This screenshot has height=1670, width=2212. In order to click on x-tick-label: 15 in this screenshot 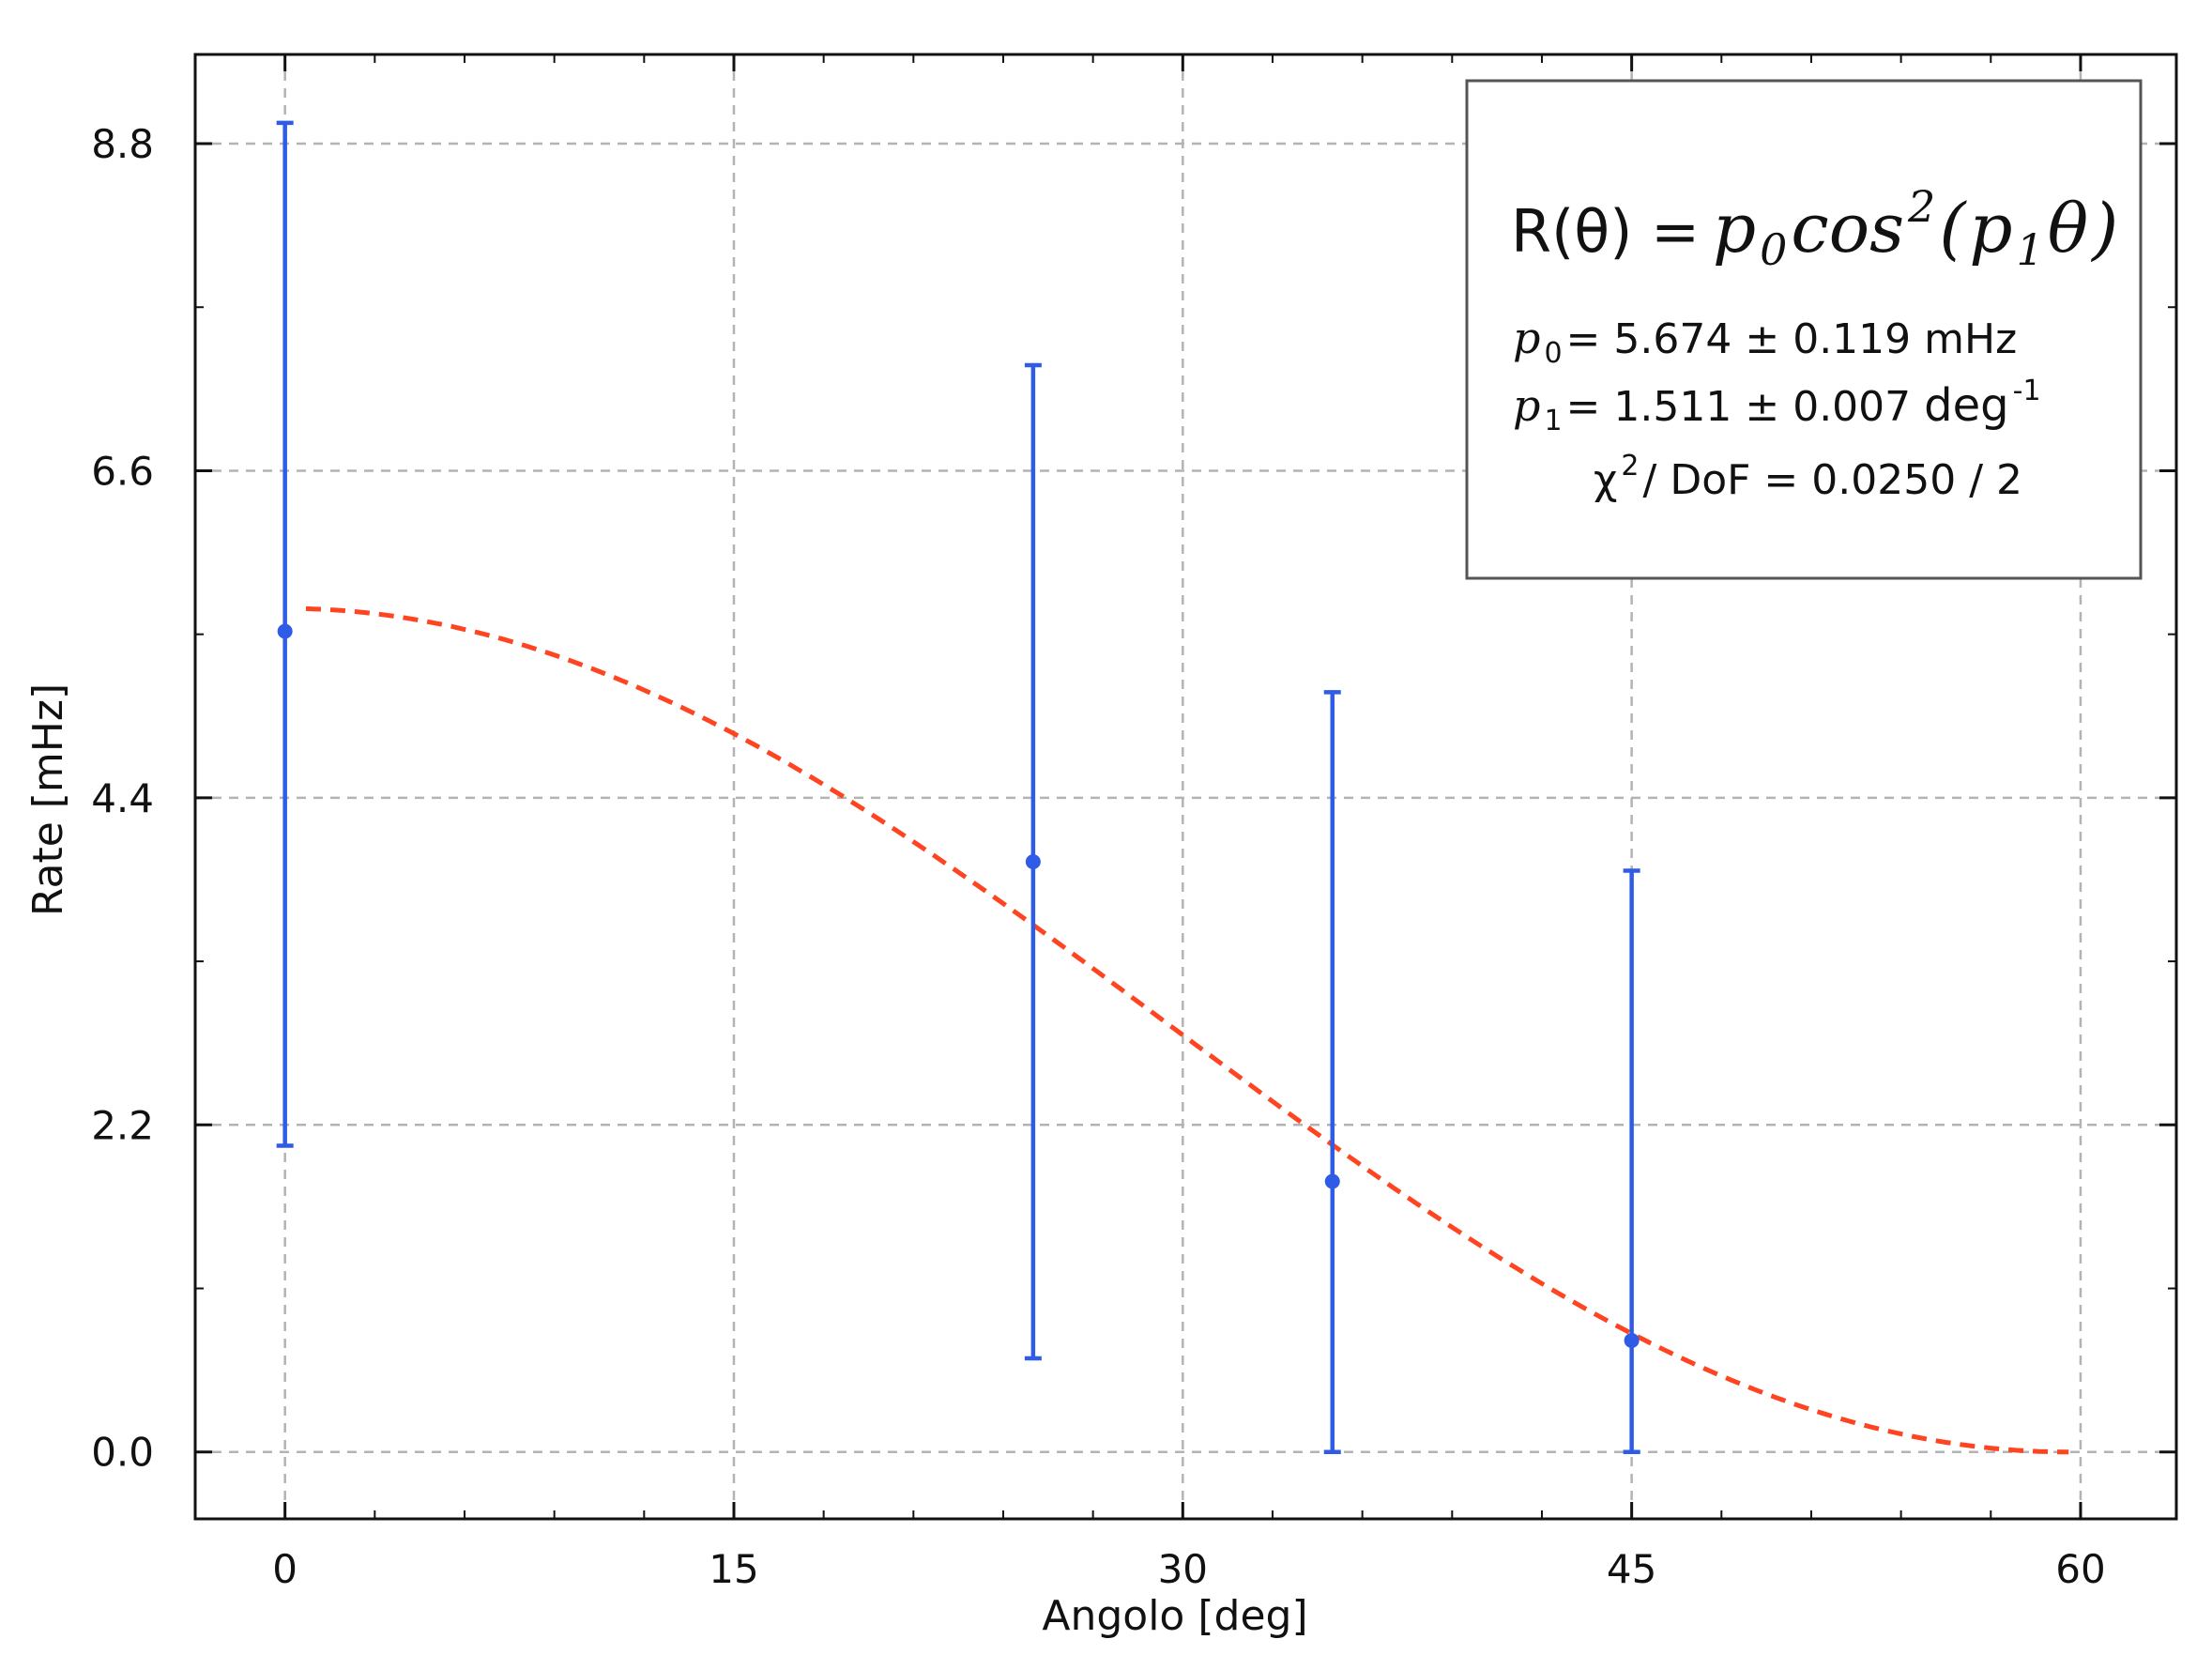, I will do `click(733, 1569)`.